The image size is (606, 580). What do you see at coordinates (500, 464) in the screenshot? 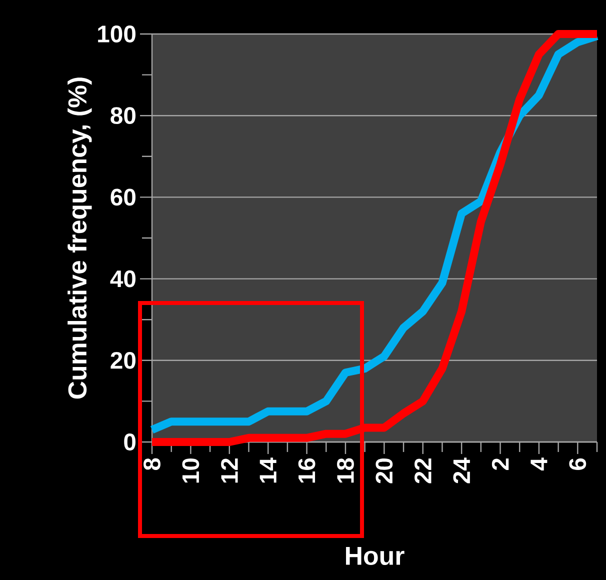
I see `x-tick-label: 2` at bounding box center [500, 464].